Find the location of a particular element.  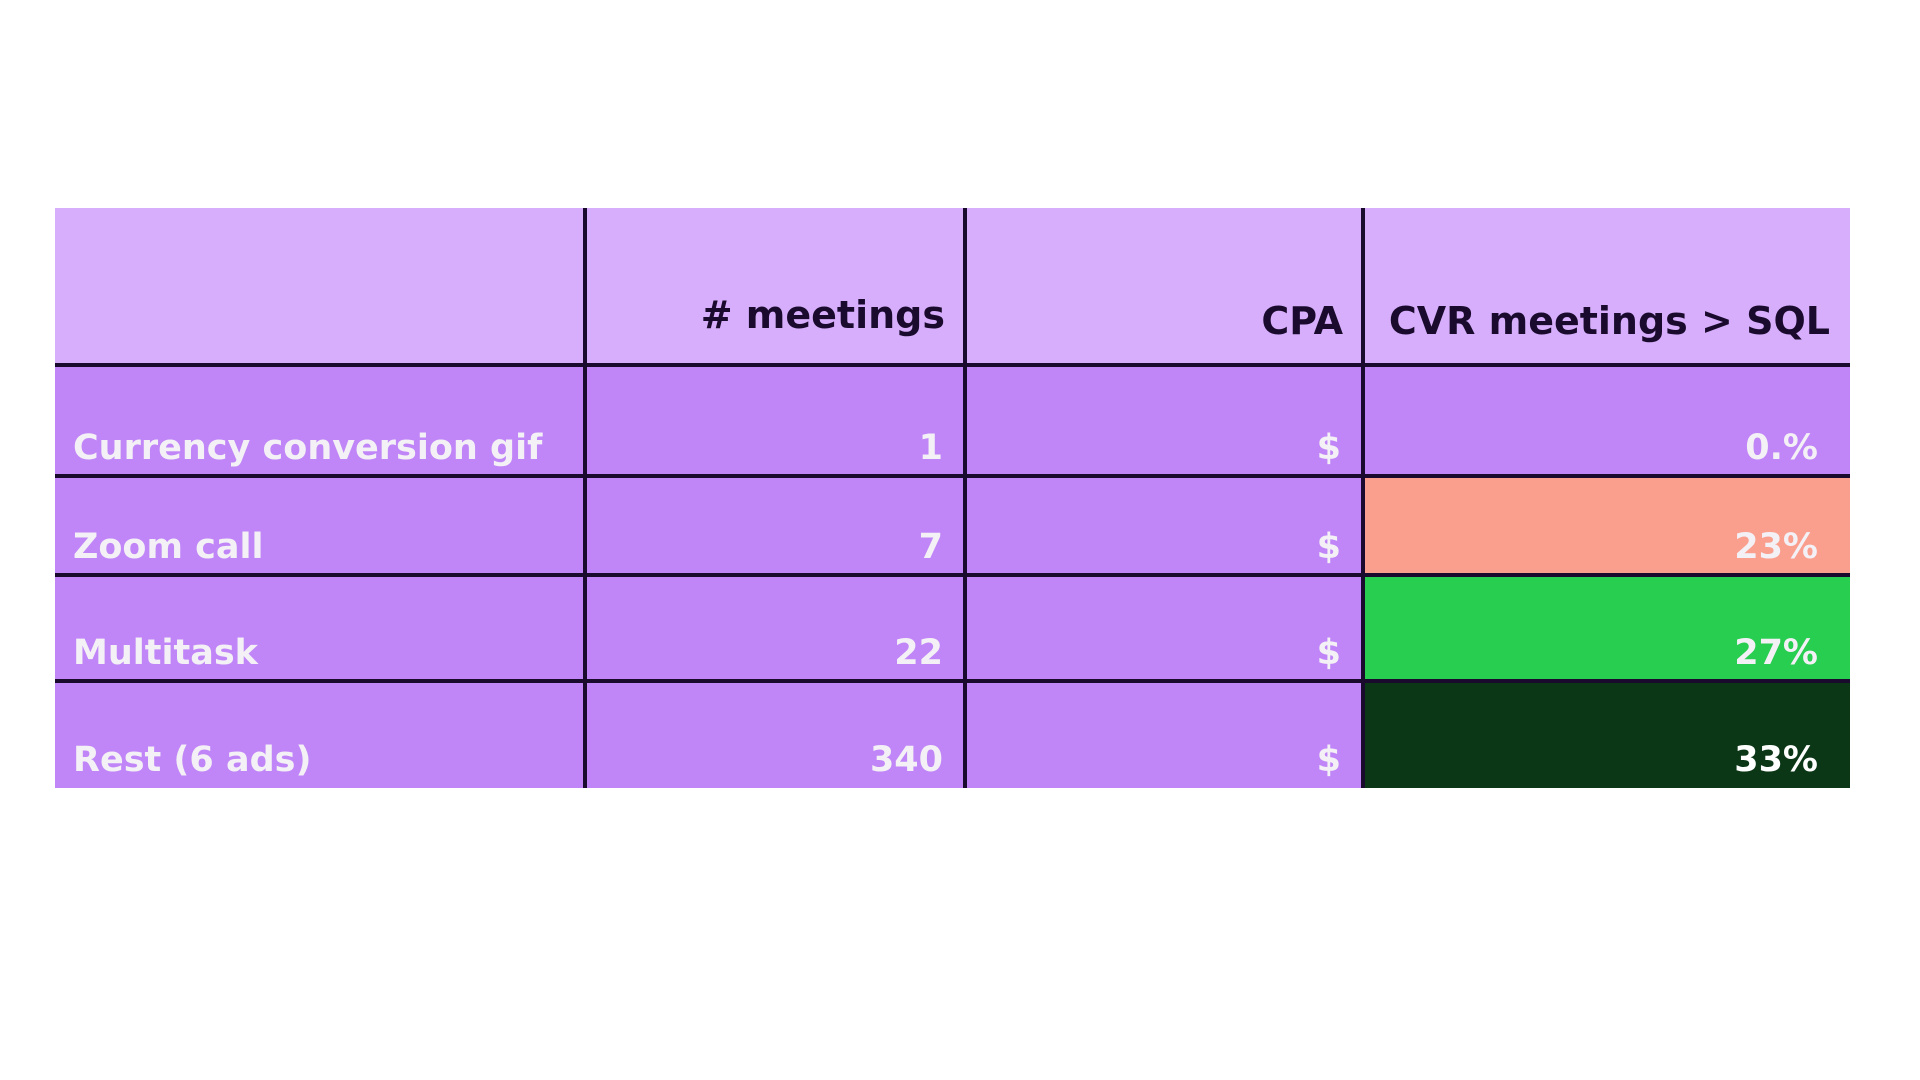

row-label: Multitask is located at coordinates (320, 628).